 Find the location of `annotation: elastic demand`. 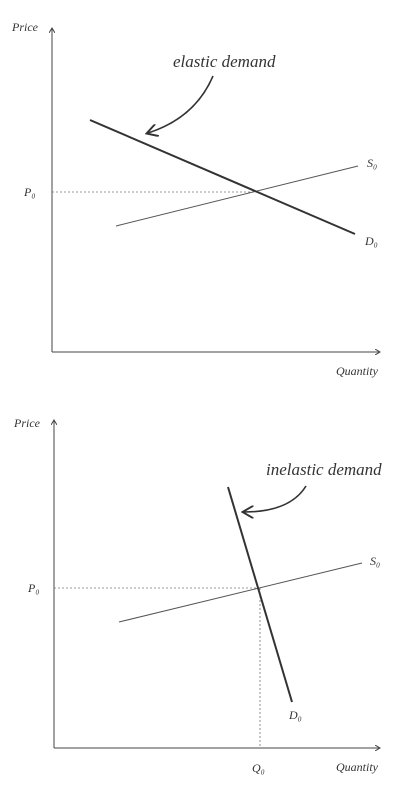

annotation: elastic demand is located at coordinates (224, 61).